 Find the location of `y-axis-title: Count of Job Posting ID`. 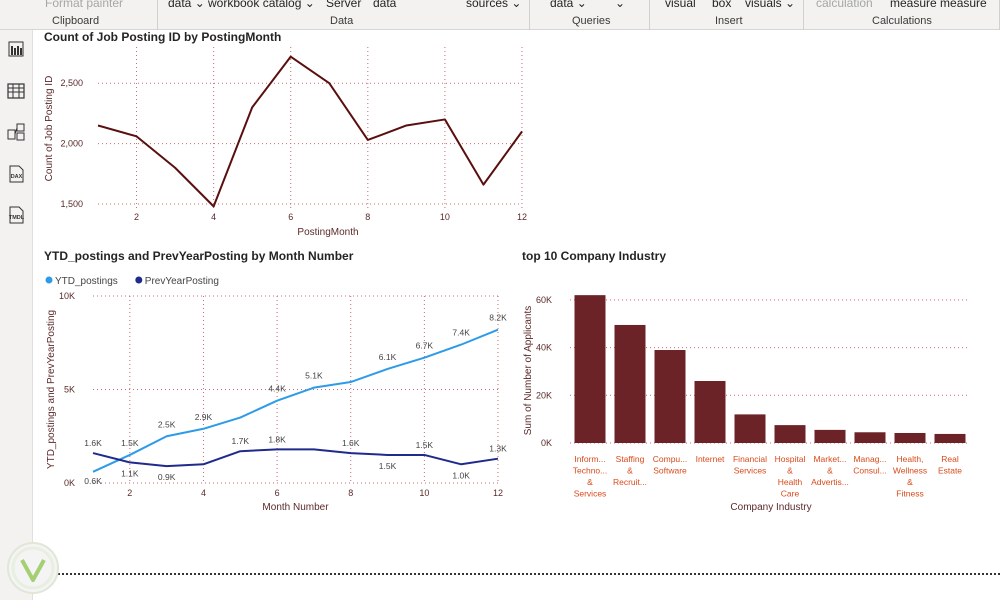

y-axis-title: Count of Job Posting ID is located at coordinates (49, 129).